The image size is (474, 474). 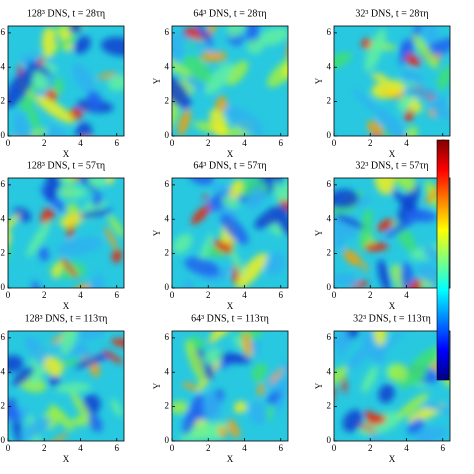 What do you see at coordinates (319, 385) in the screenshot?
I see `y-axis-label: Y` at bounding box center [319, 385].